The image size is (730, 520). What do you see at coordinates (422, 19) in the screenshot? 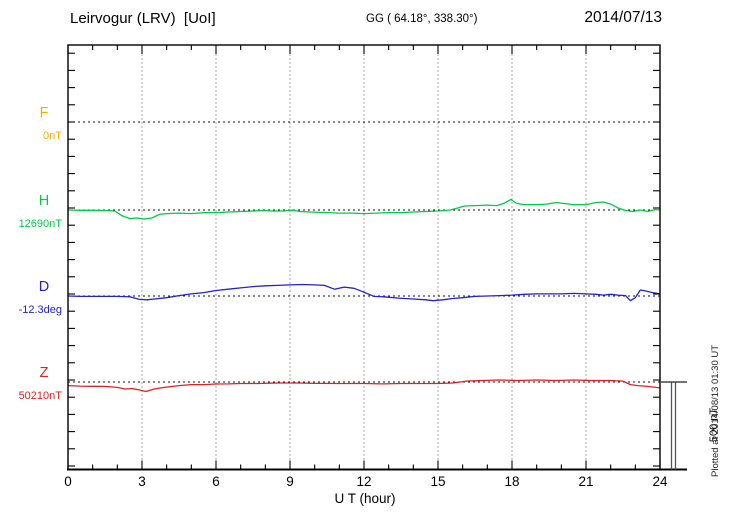
I see `geographic-coordinates: GG ( 64.18°, 338.30°)` at bounding box center [422, 19].